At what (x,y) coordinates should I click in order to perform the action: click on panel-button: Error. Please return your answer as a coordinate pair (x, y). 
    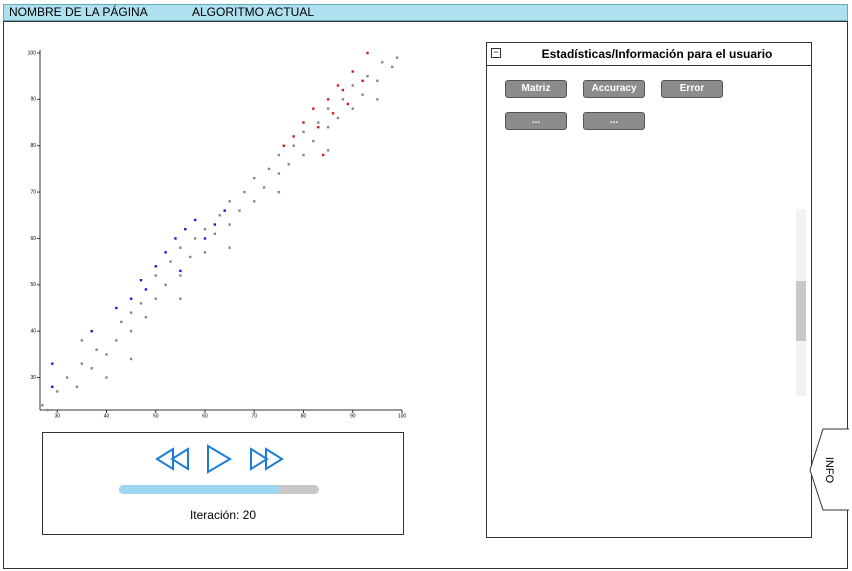
    Looking at the image, I should click on (692, 89).